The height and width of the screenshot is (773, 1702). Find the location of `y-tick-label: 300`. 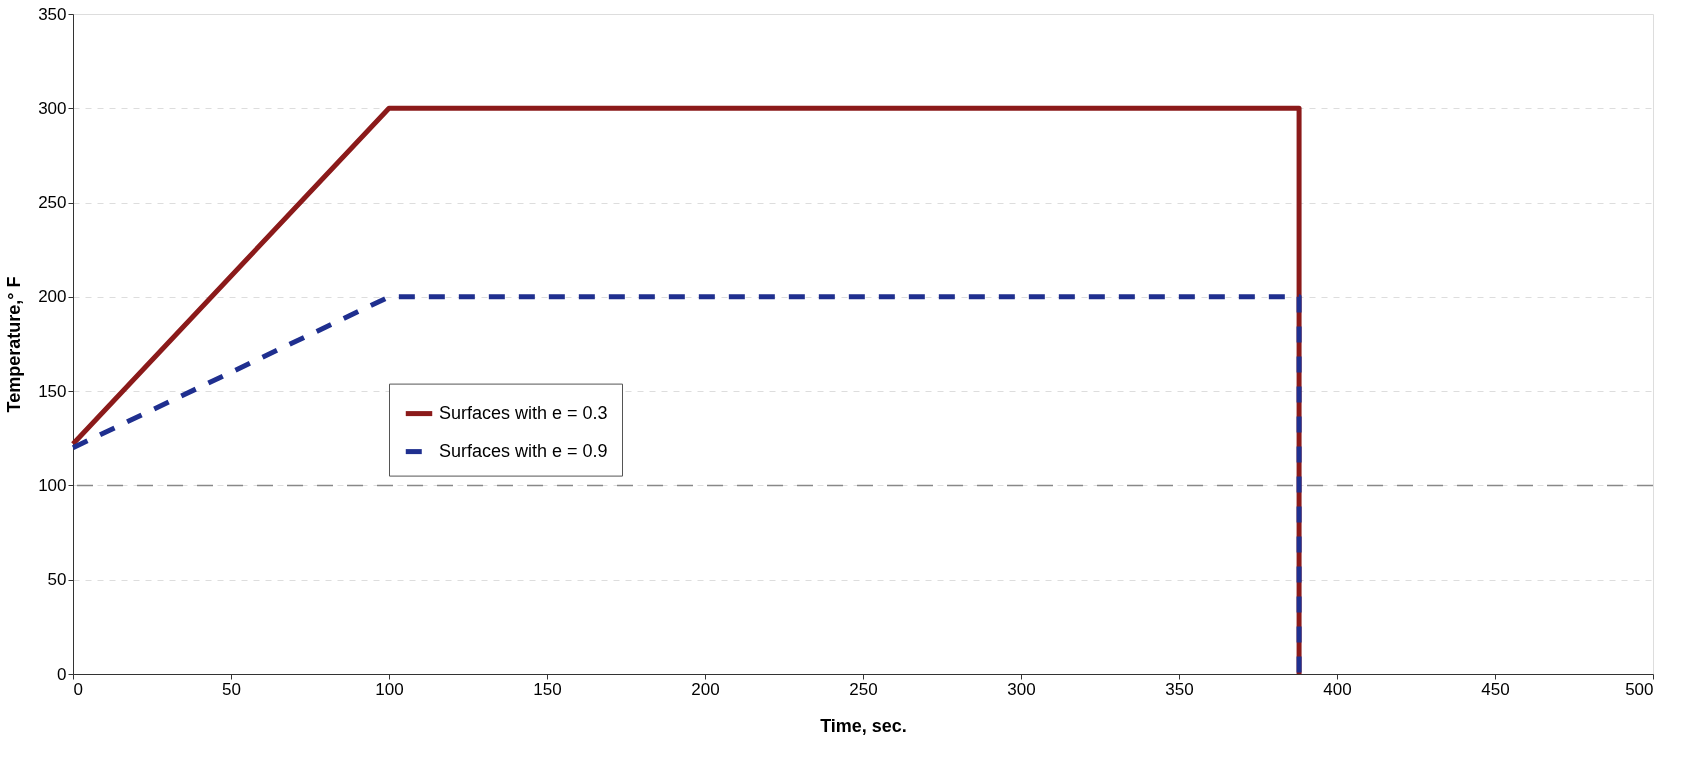

y-tick-label: 300 is located at coordinates (52, 108).